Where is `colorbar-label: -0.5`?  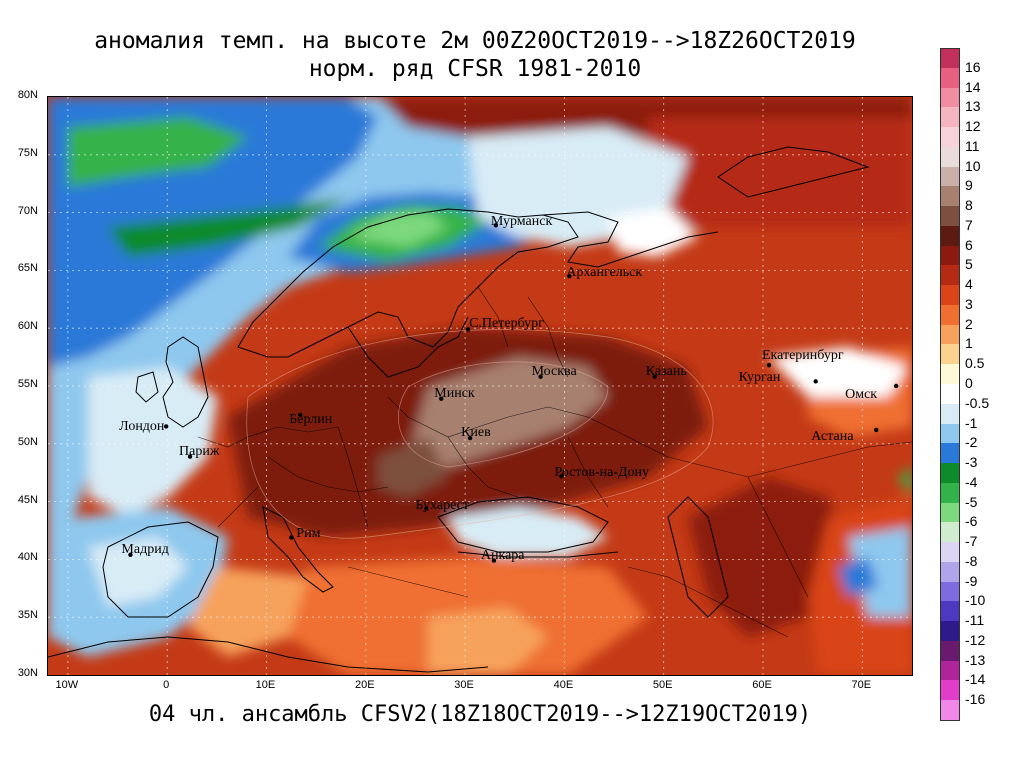
colorbar-label: -0.5 is located at coordinates (977, 402).